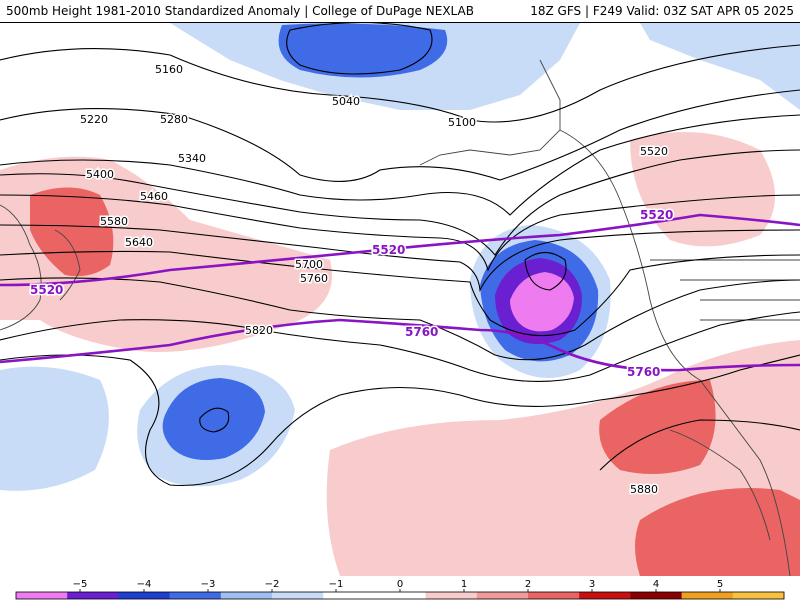 Image resolution: width=800 pixels, height=600 pixels. What do you see at coordinates (259, 330) in the screenshot?
I see `contour-label: 5820` at bounding box center [259, 330].